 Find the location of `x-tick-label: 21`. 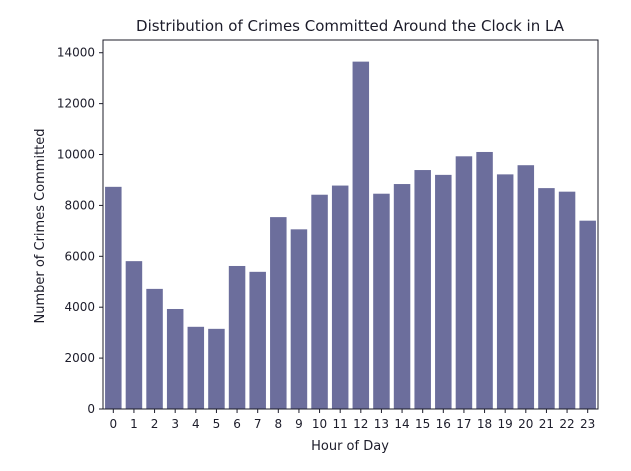

x-tick-label: 21 is located at coordinates (546, 424).